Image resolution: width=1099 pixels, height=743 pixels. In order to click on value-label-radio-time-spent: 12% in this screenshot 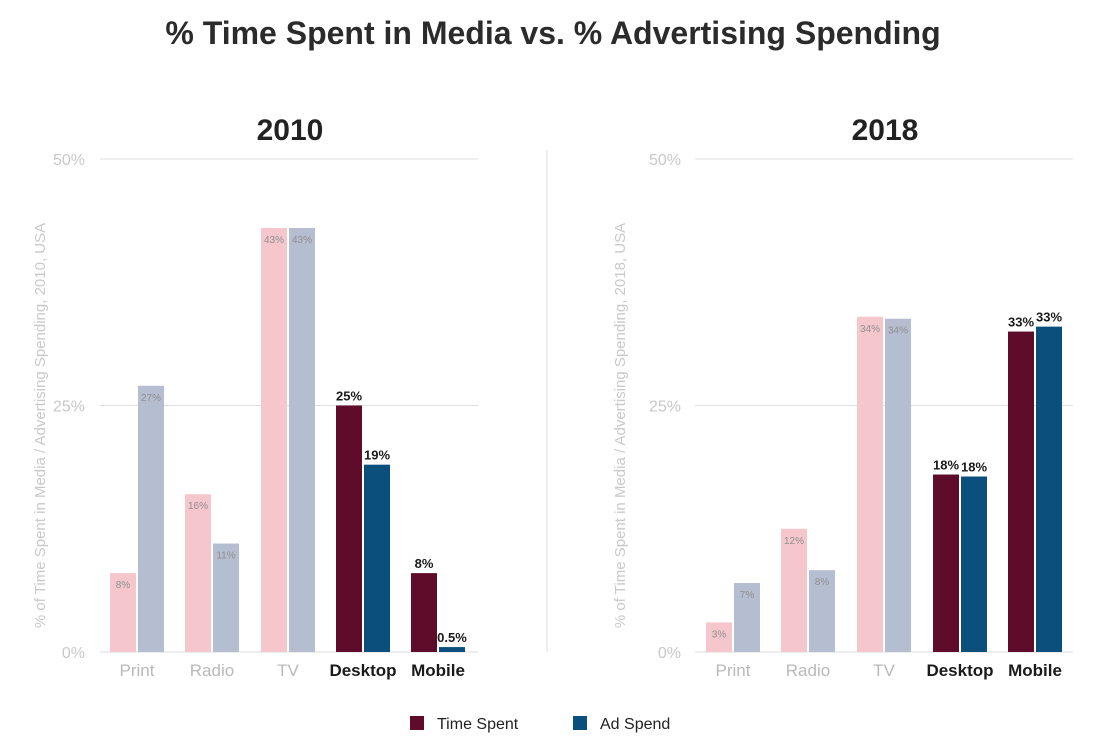, I will do `click(794, 541)`.